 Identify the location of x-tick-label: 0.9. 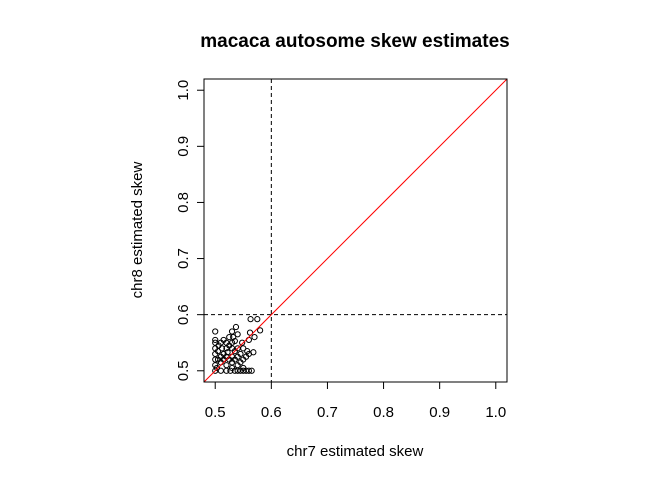
(439, 412).